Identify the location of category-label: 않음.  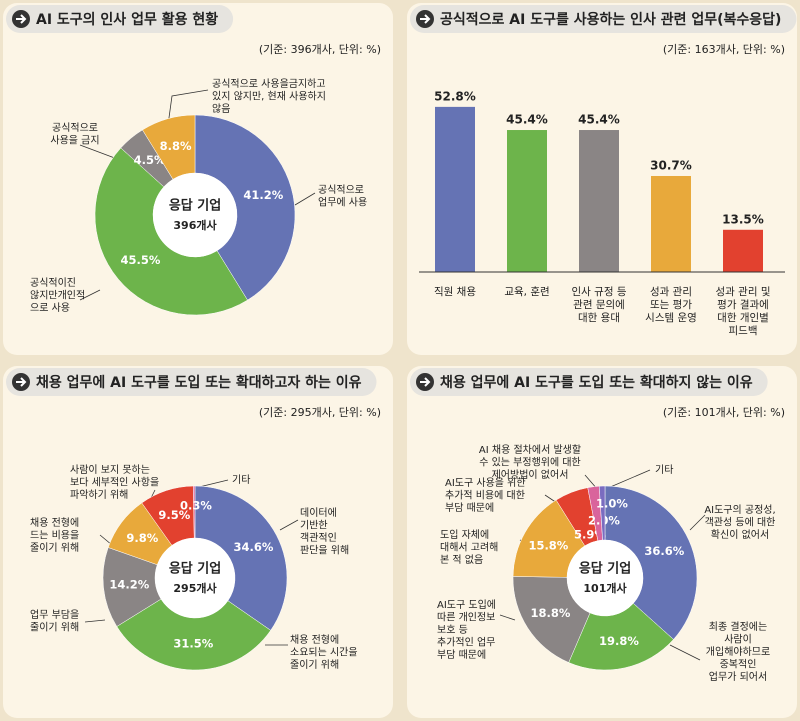
(221, 109).